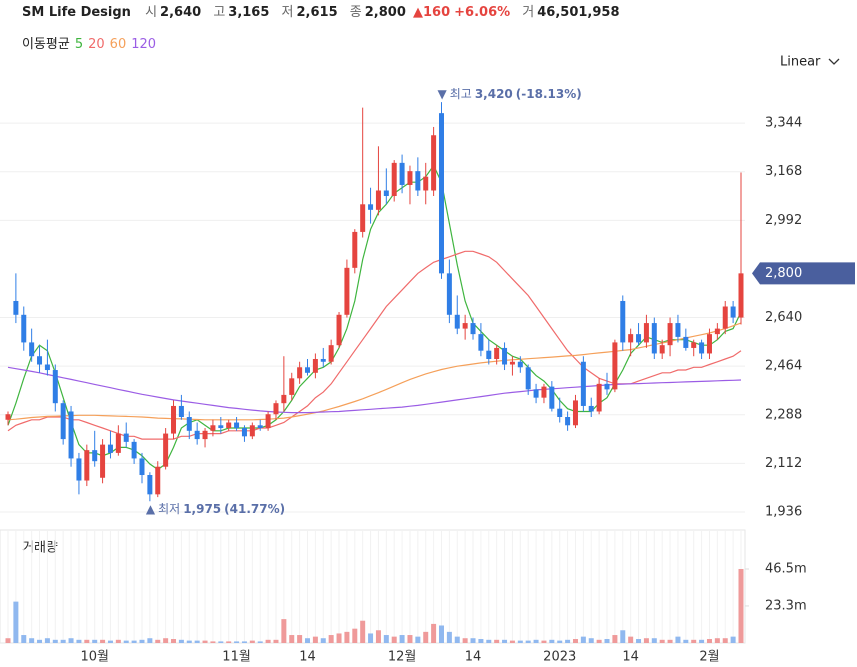 The width and height of the screenshot is (857, 667). I want to click on y-tick-label: 2,464, so click(783, 366).